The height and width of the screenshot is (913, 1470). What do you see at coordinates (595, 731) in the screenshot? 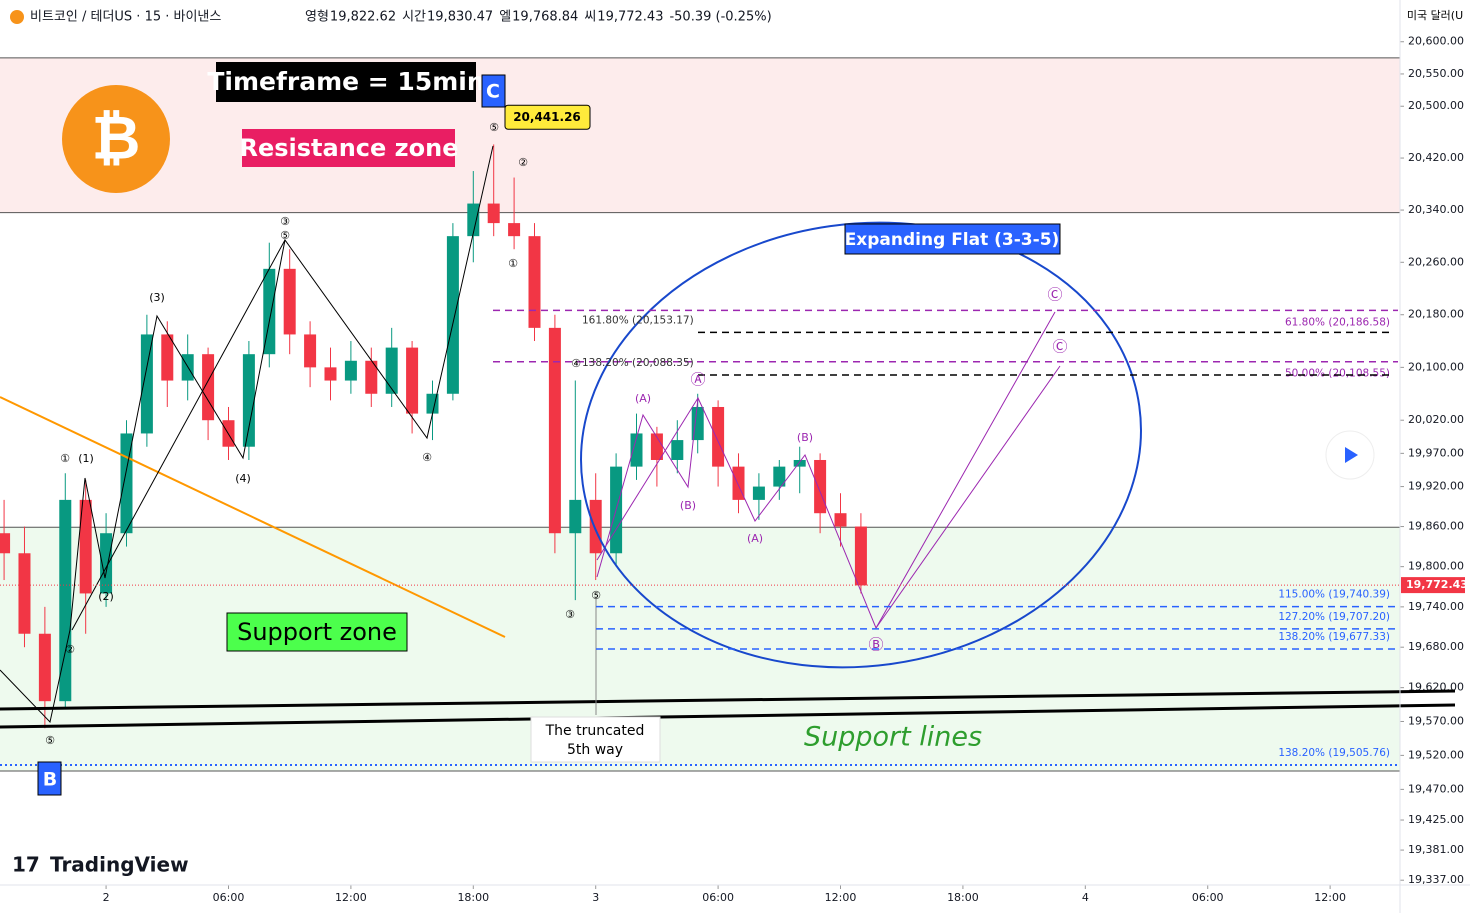
I see `truncated-label: The truncated` at bounding box center [595, 731].